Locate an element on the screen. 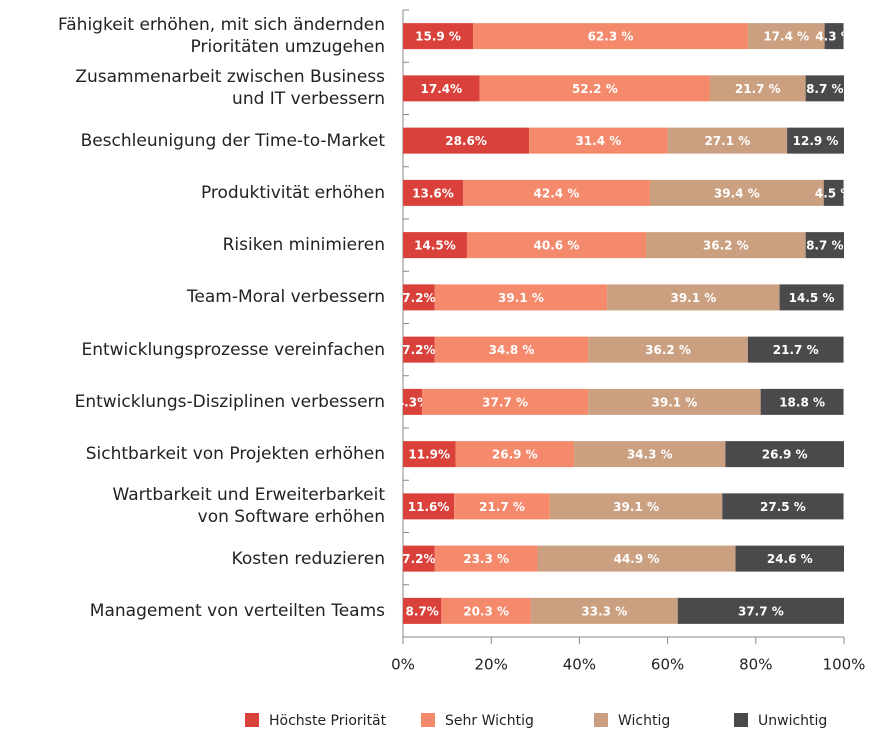  legend-label: Höchste Priorität is located at coordinates (328, 721).